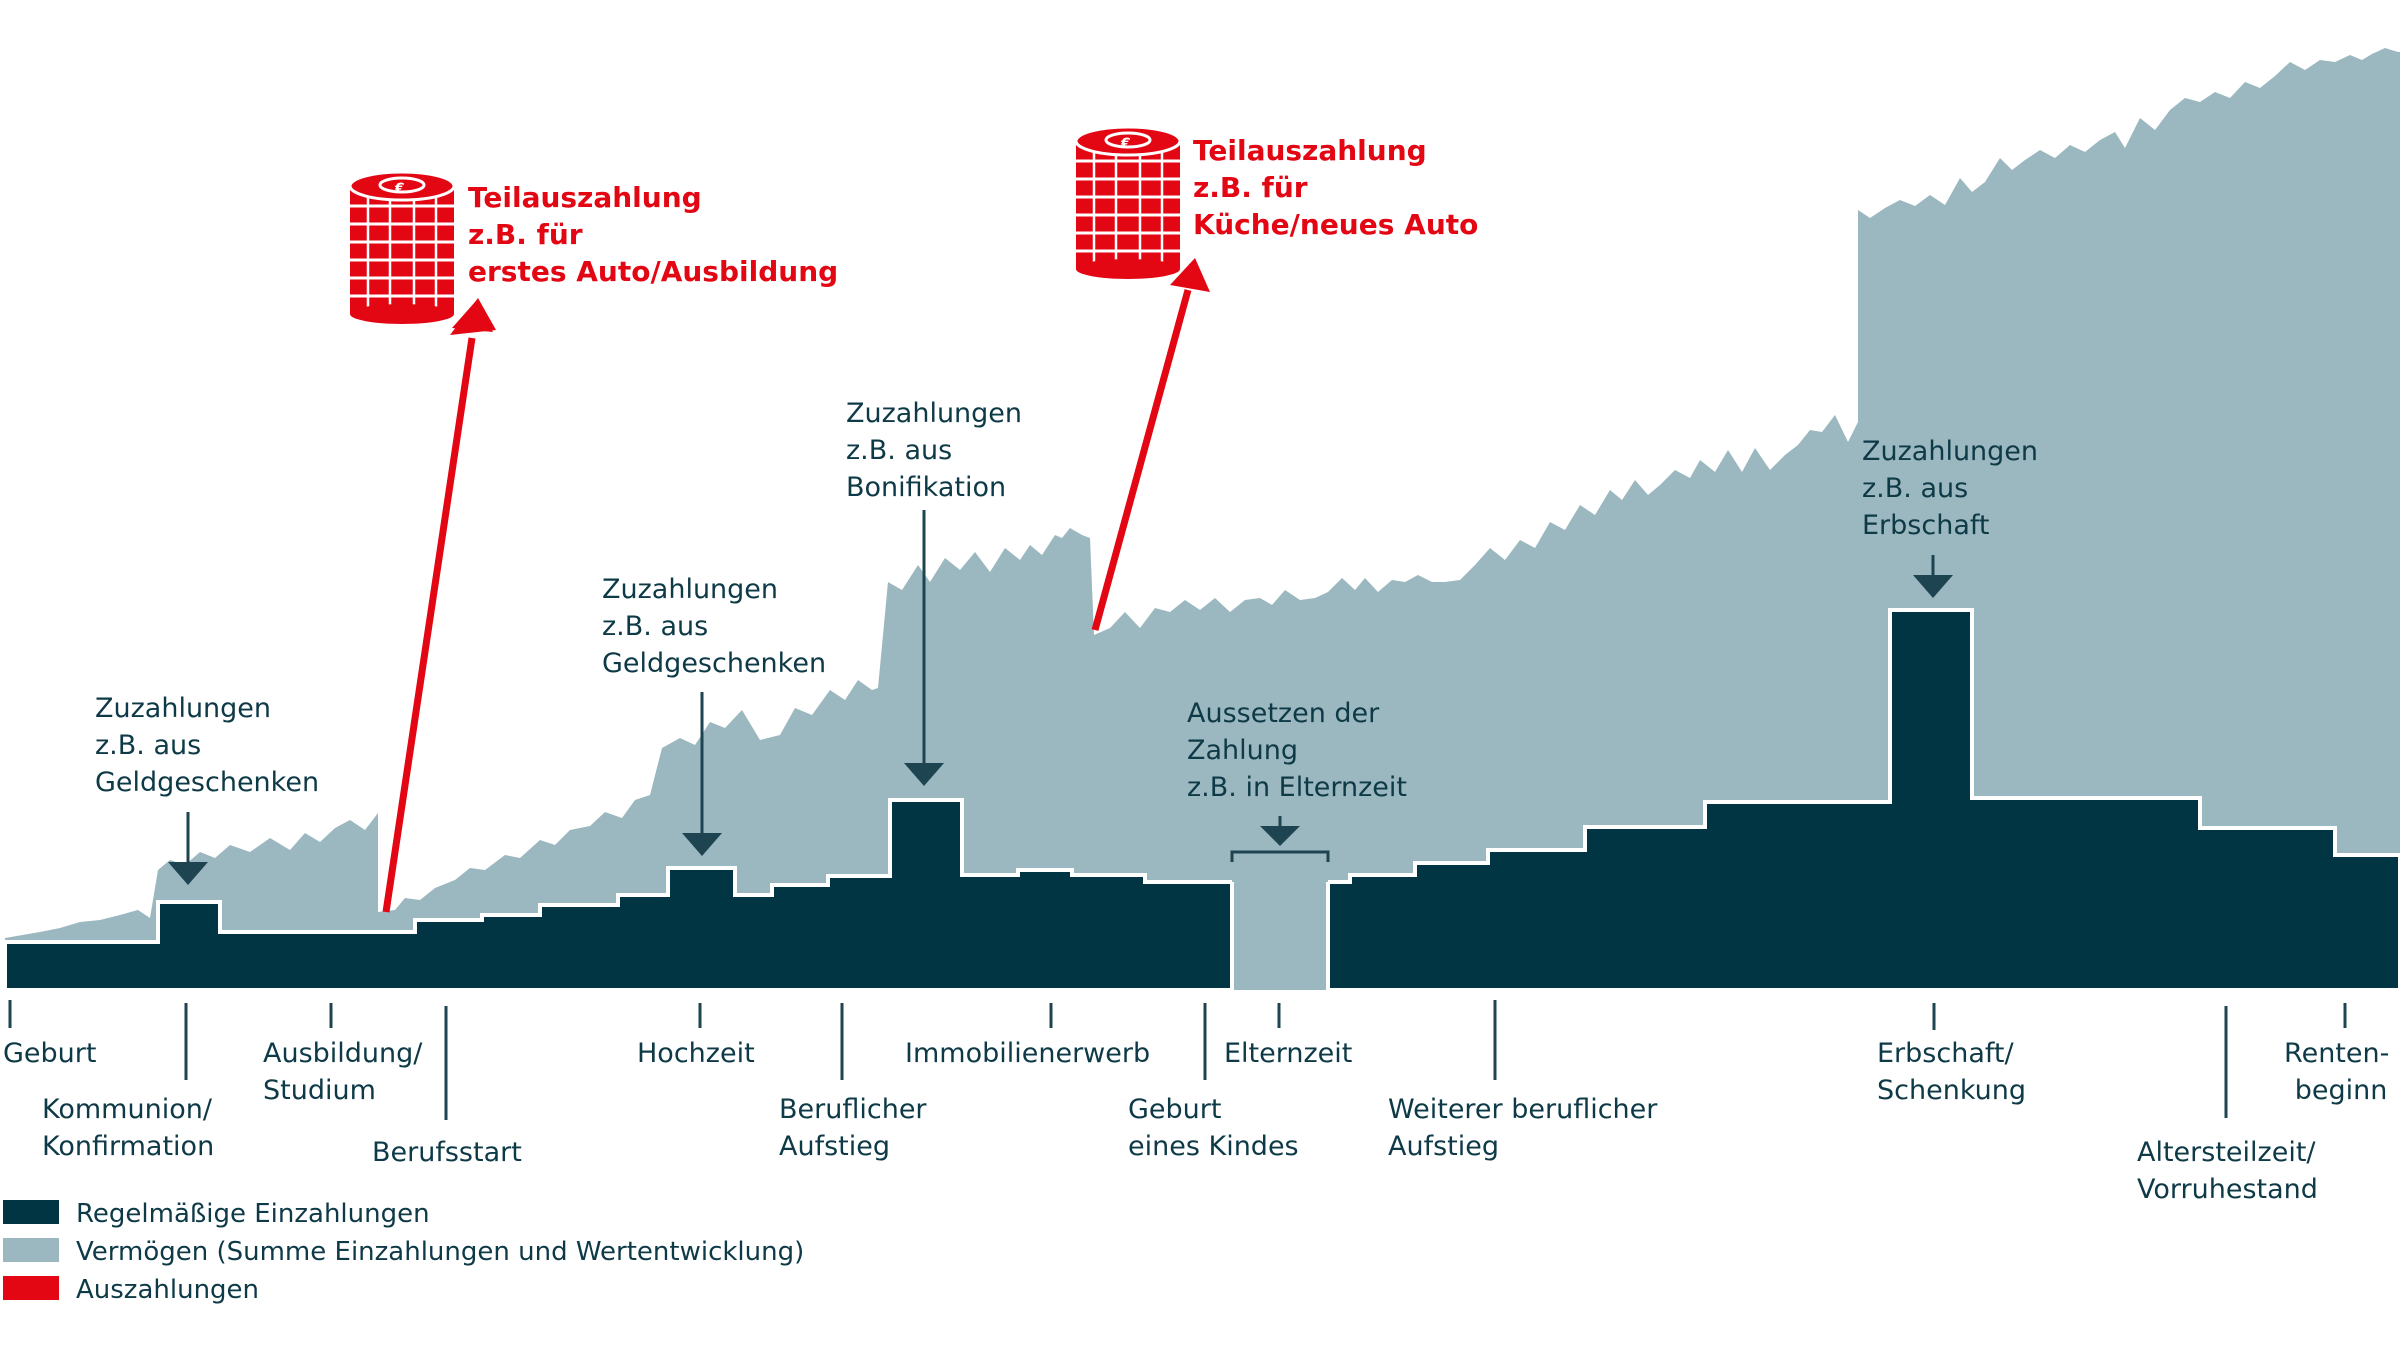  What do you see at coordinates (167, 1290) in the screenshot?
I see `legend-label-payouts: Auszahlungen` at bounding box center [167, 1290].